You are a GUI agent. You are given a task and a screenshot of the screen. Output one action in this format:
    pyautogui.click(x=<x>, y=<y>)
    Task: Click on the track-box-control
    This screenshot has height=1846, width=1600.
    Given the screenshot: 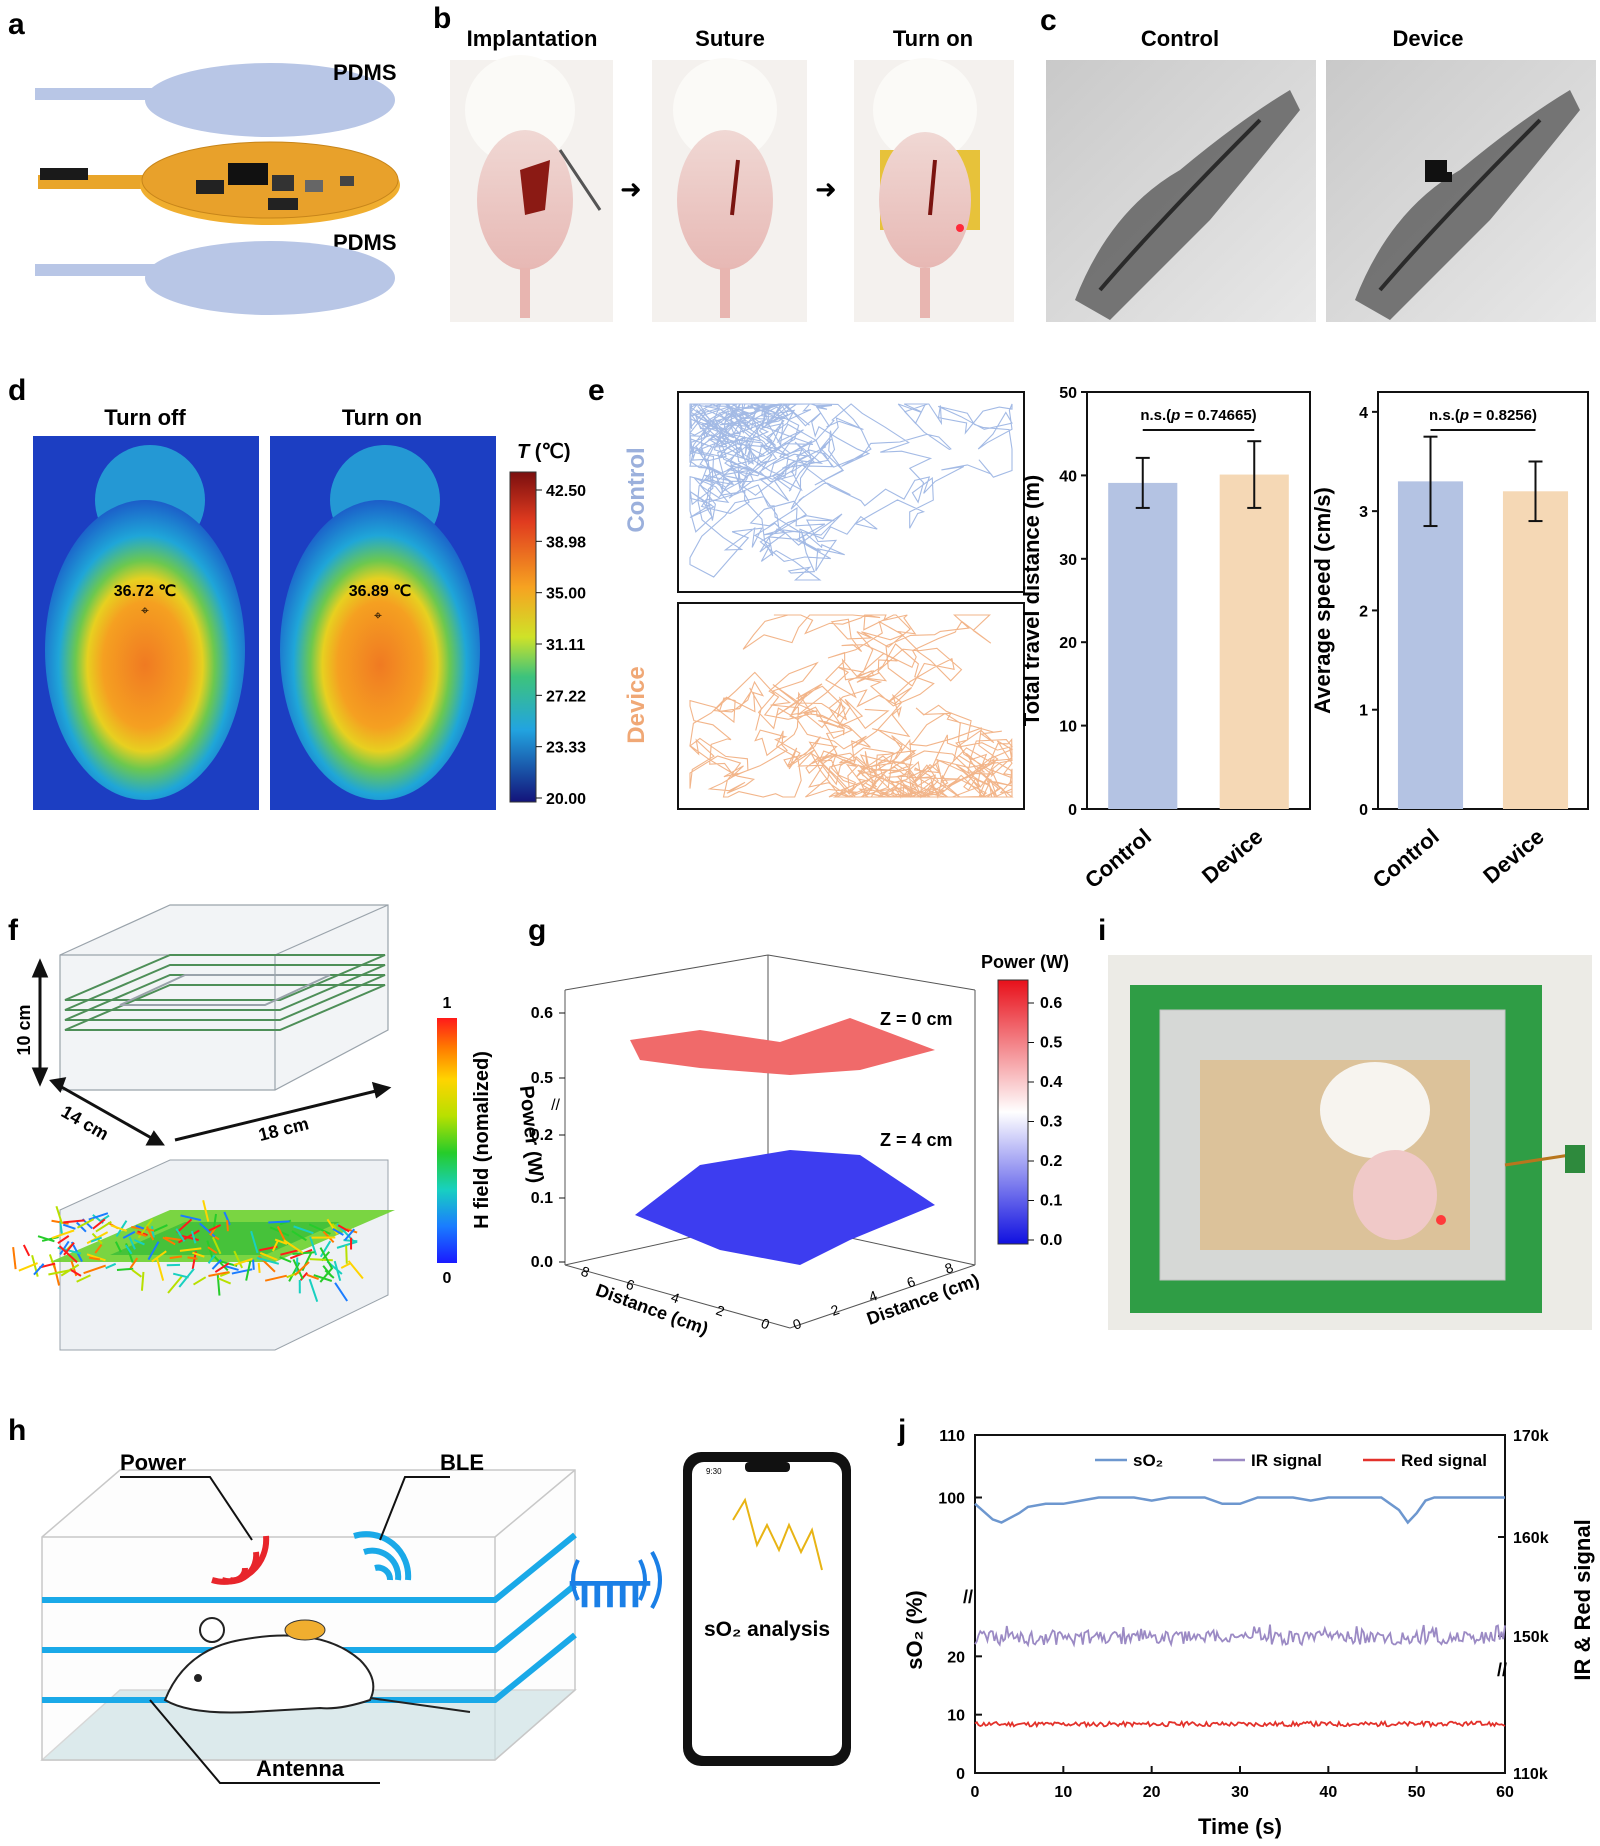 What is the action you would take?
    pyautogui.click(x=851, y=492)
    